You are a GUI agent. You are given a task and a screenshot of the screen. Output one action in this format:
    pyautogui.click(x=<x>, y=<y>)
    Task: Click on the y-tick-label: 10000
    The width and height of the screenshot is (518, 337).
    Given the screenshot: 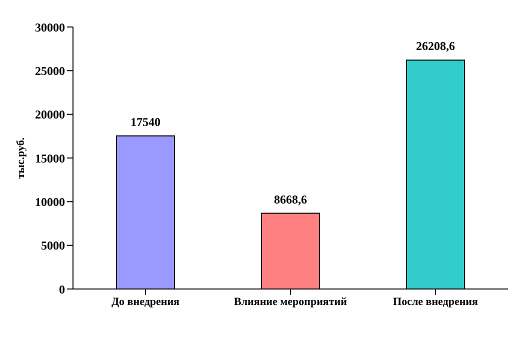 What is the action you would take?
    pyautogui.click(x=50, y=201)
    